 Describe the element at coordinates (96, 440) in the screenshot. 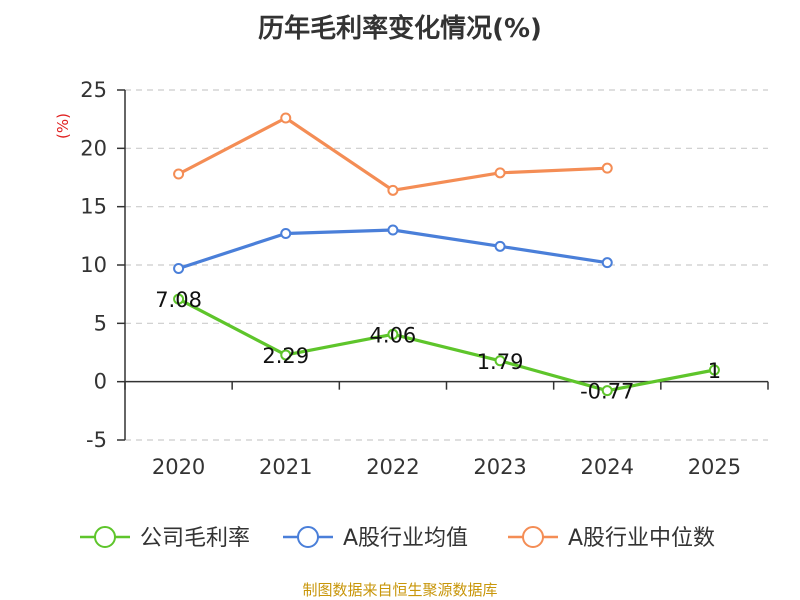

I see `y-tick-label: -5` at that location.